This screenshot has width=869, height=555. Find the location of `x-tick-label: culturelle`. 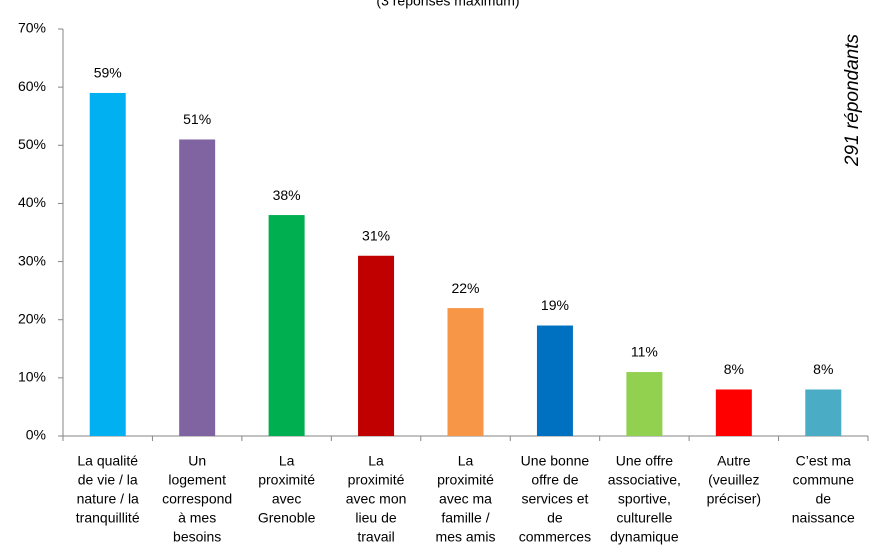

x-tick-label: culturelle is located at coordinates (644, 518).